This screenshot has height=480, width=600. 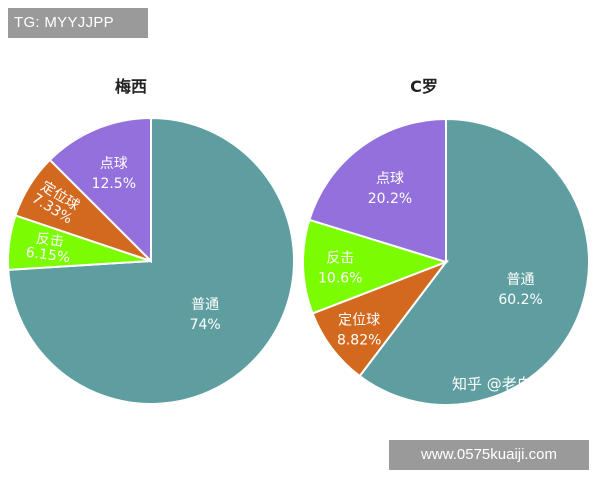 I want to click on top-watermark-tag: TG: MYYJJPP, so click(x=78, y=23).